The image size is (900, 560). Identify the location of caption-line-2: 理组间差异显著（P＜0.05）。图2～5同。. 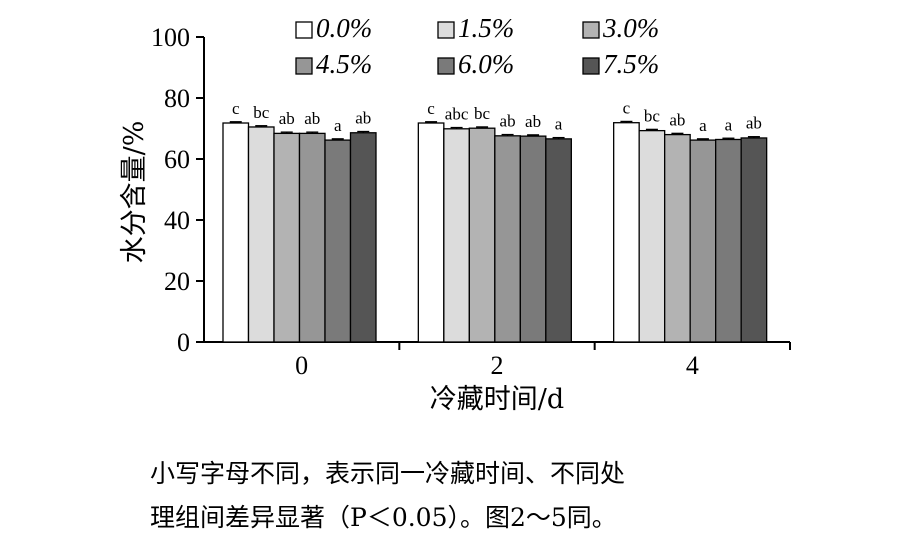
(383, 517).